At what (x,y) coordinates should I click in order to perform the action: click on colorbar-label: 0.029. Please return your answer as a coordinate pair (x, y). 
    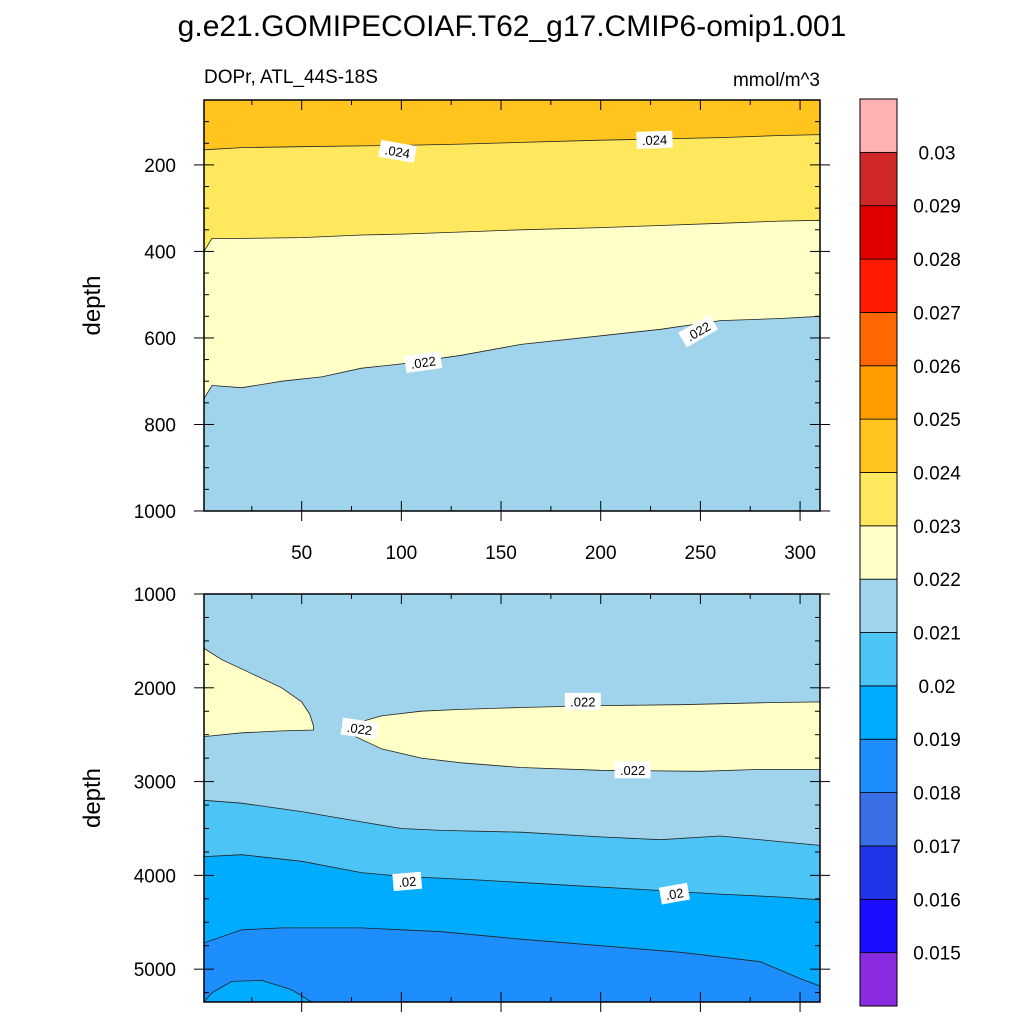
    Looking at the image, I should click on (937, 207).